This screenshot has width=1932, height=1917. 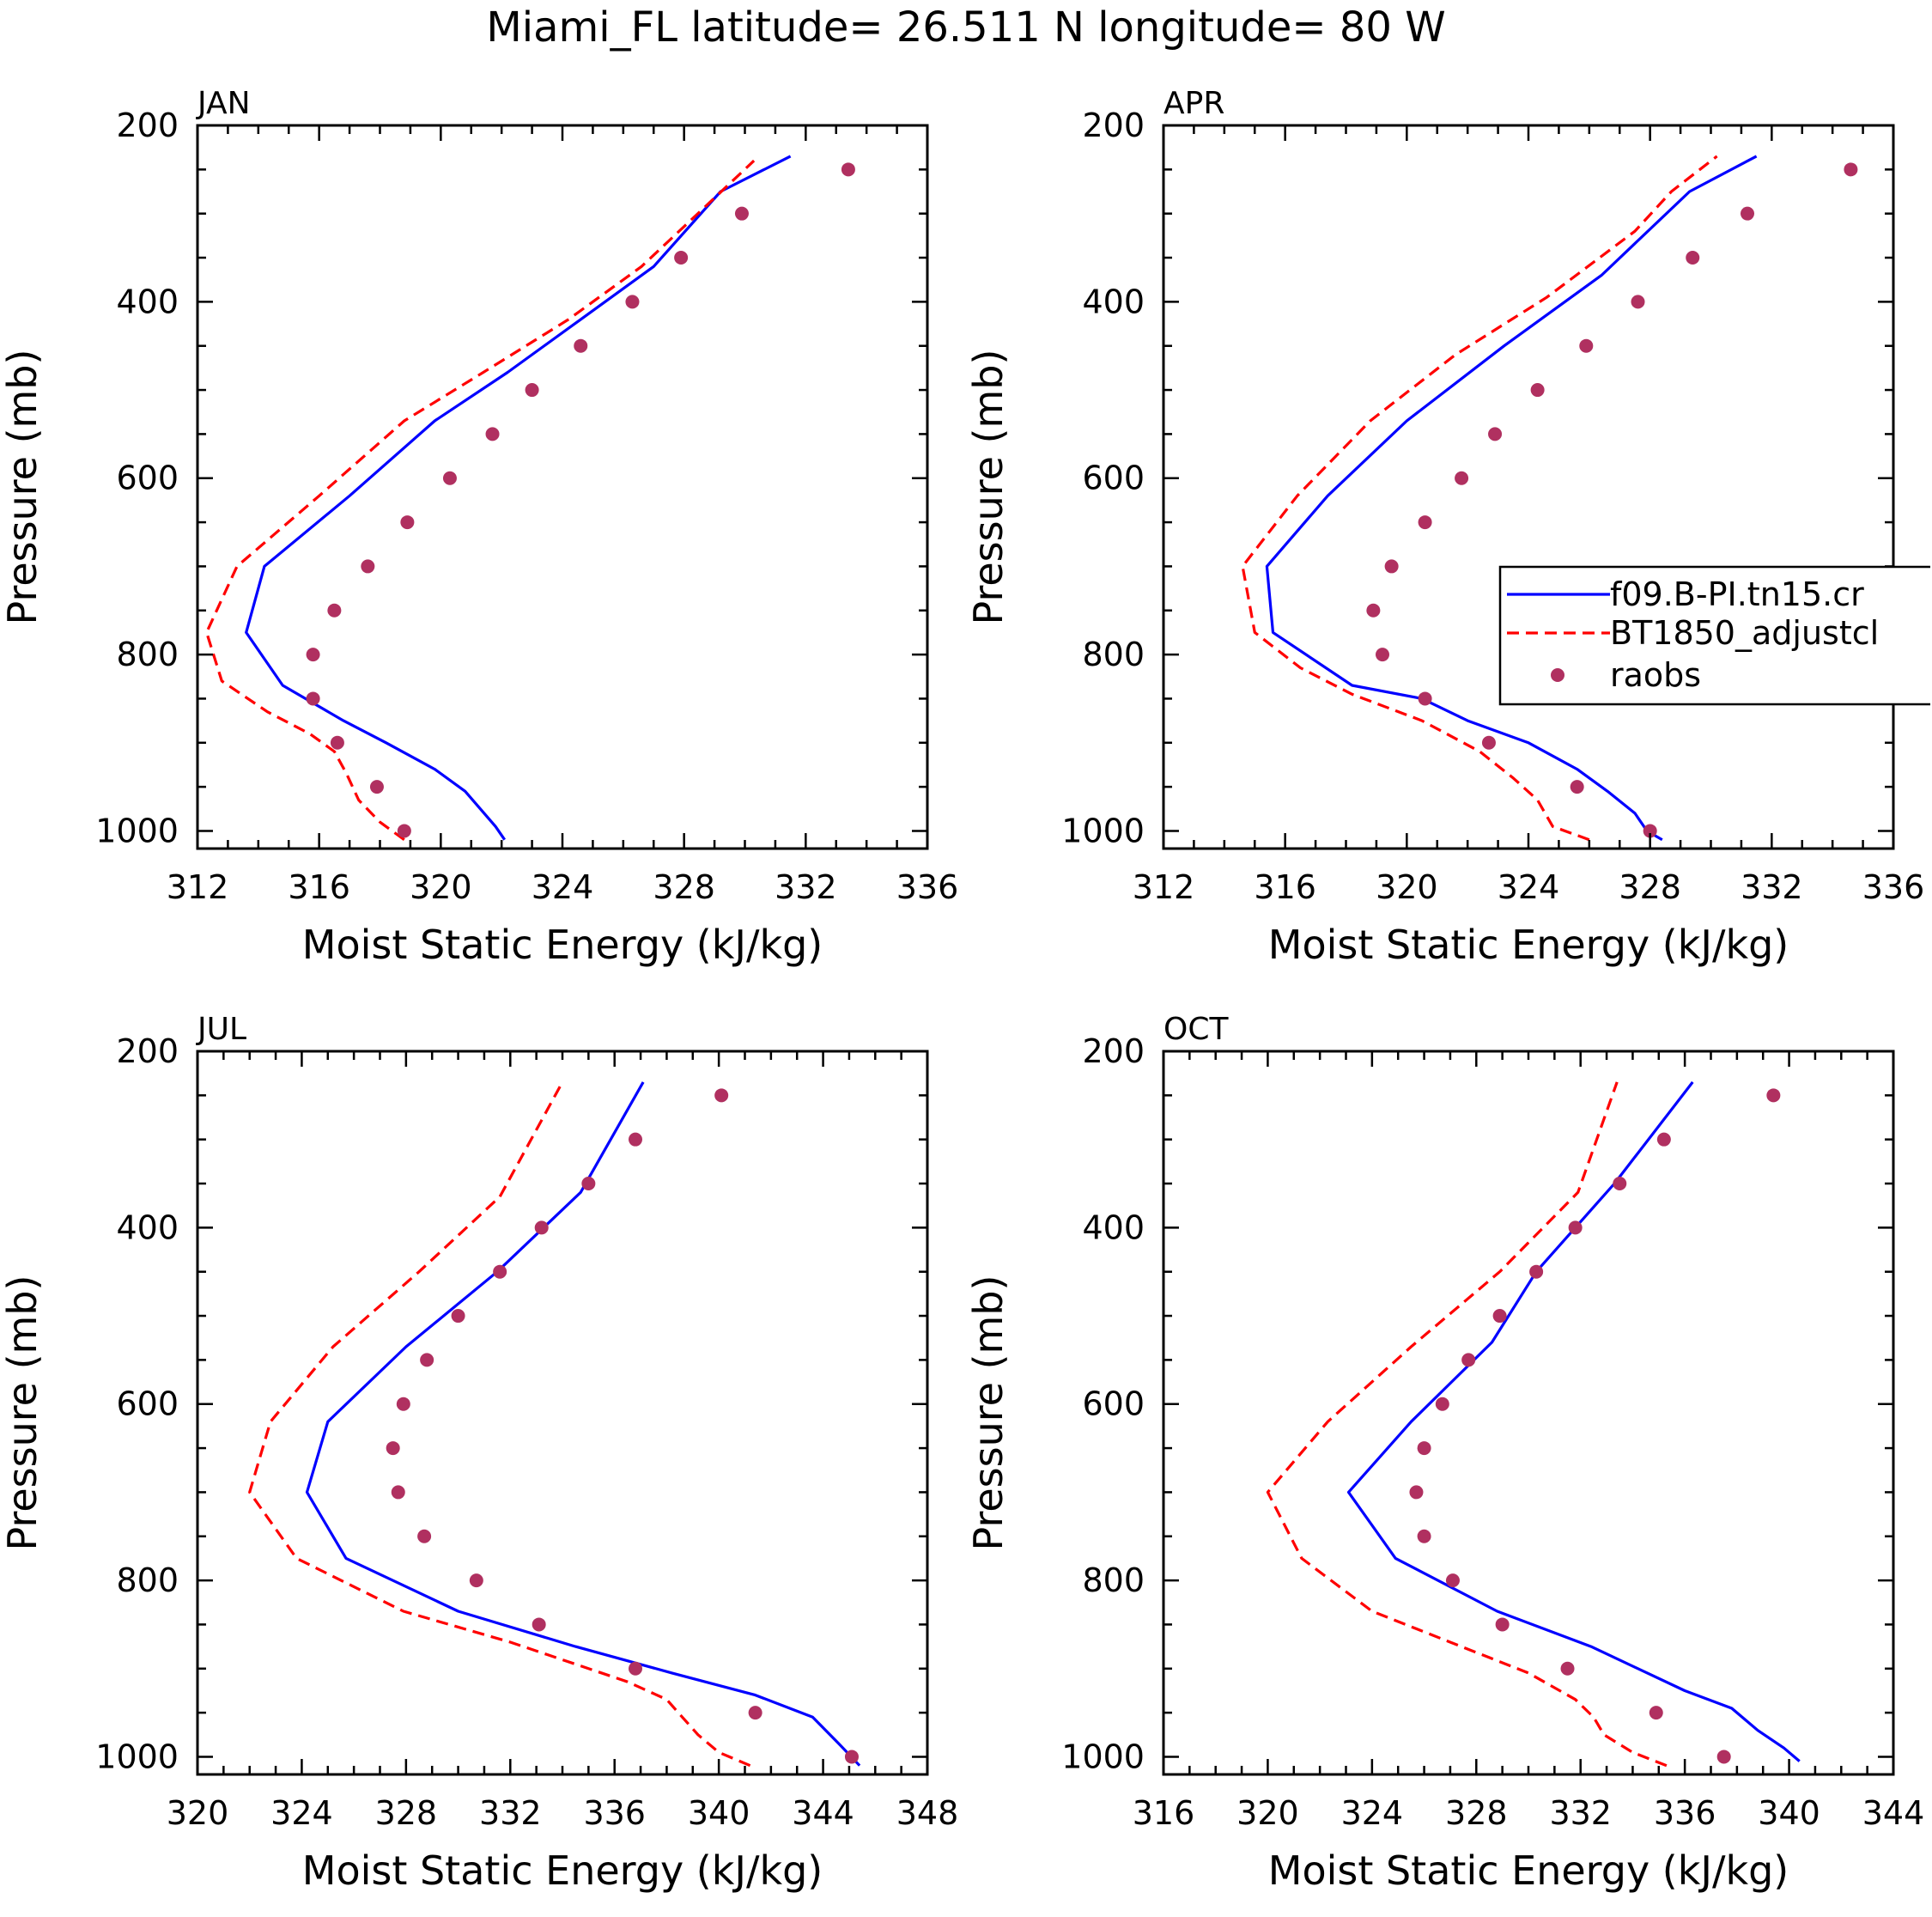 What do you see at coordinates (1193, 103) in the screenshot?
I see `panel-title: APR` at bounding box center [1193, 103].